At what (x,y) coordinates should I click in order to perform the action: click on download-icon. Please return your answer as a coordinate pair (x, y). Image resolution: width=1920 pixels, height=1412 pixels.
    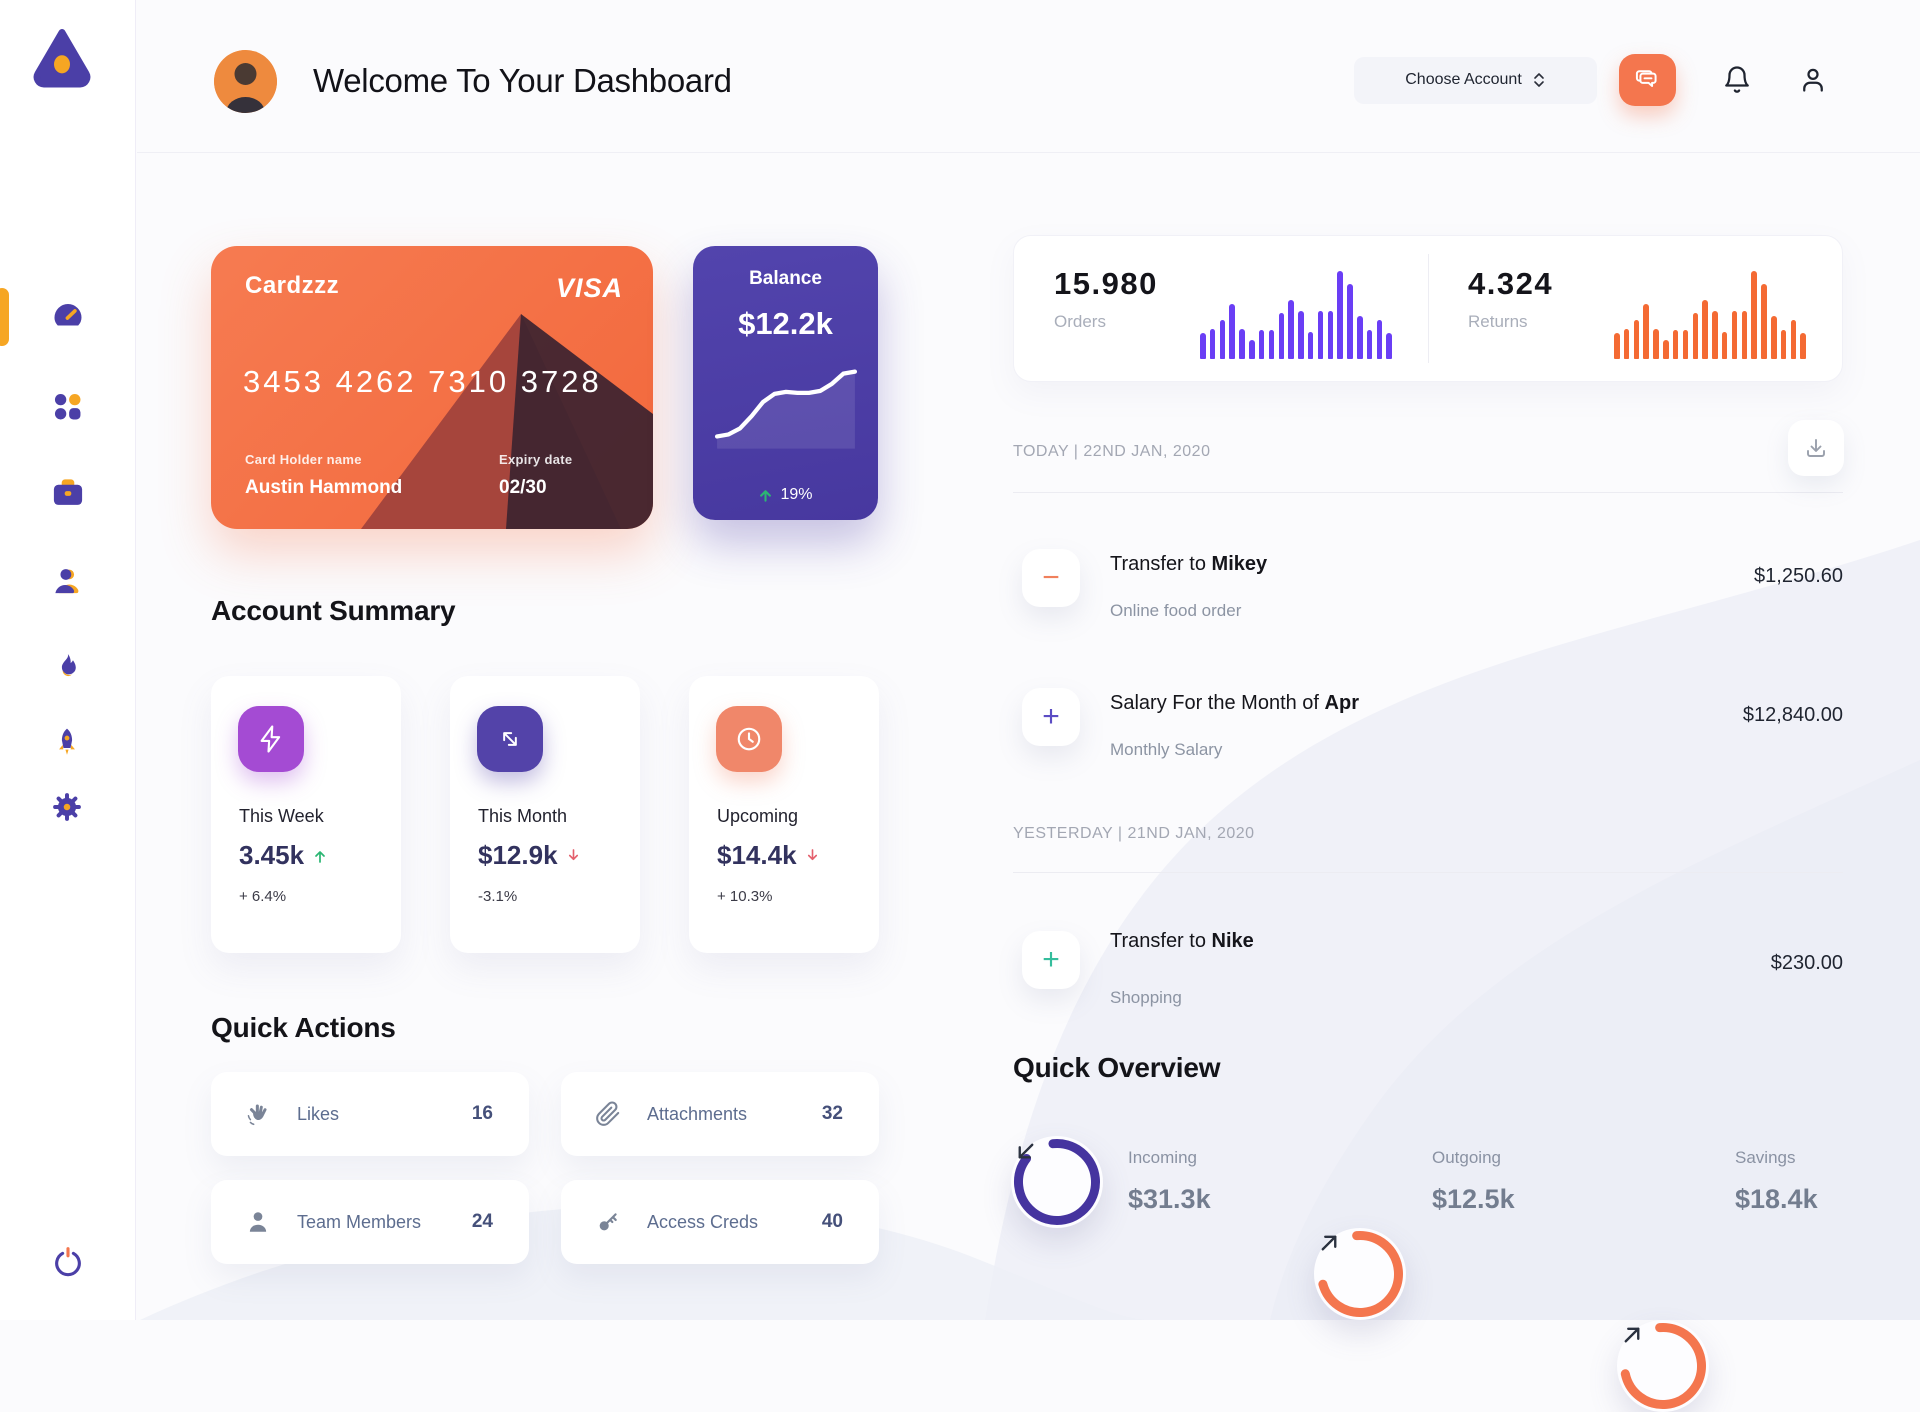
    Looking at the image, I should click on (1816, 448).